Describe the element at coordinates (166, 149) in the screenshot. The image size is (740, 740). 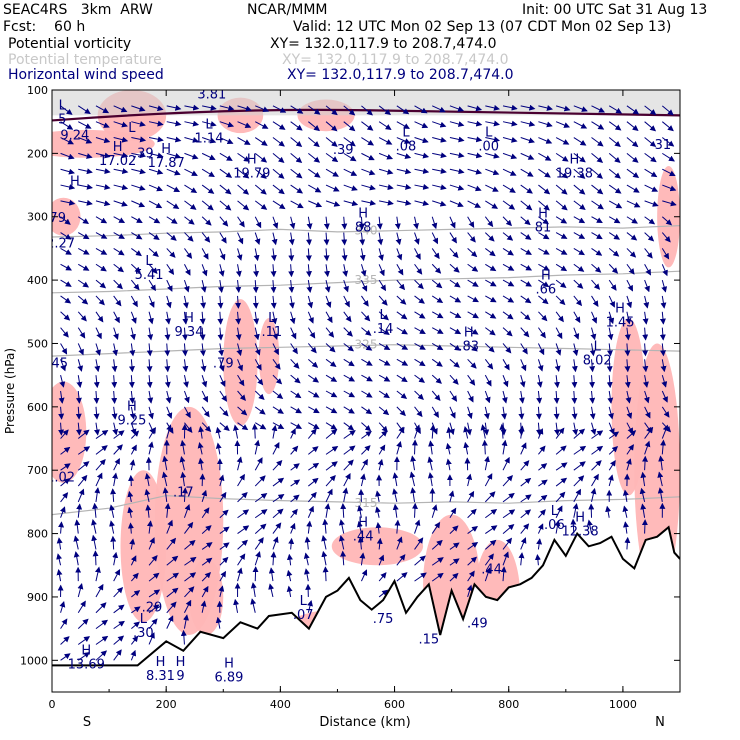
I see `extremum-marker: H` at that location.